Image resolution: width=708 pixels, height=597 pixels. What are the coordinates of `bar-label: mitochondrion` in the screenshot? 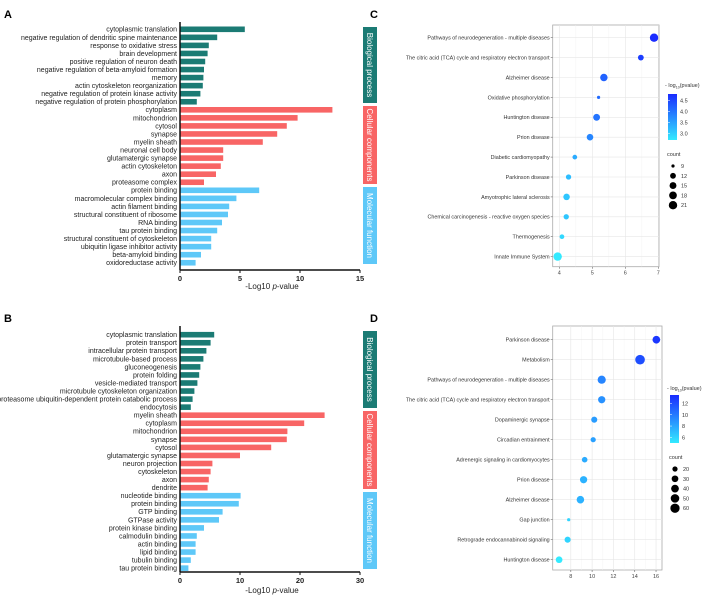 It's located at (155, 432).